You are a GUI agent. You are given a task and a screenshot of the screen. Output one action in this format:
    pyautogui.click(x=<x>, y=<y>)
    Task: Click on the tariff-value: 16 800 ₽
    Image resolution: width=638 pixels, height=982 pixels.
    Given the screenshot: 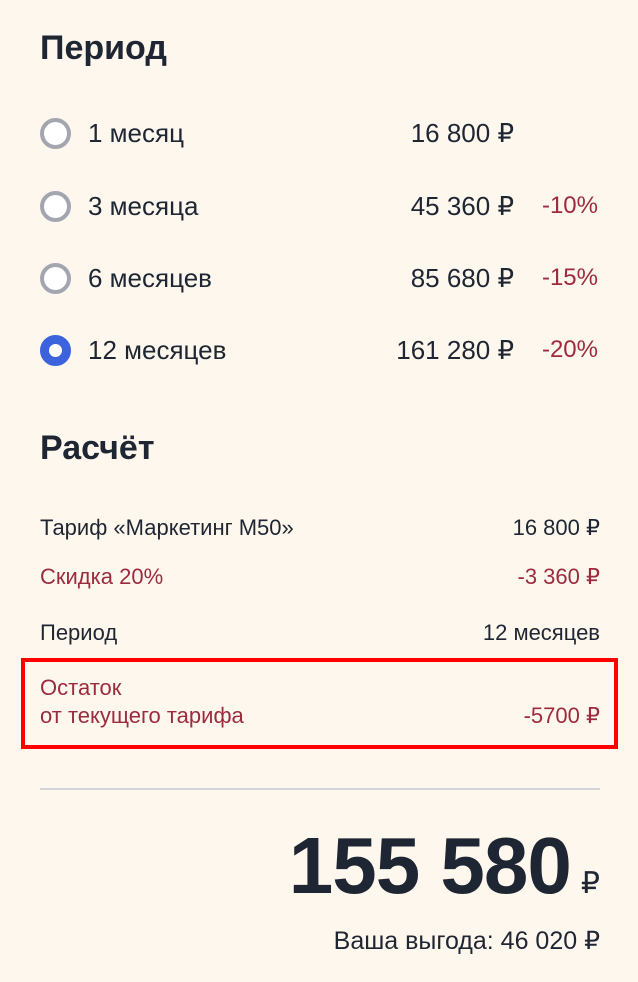 What is the action you would take?
    pyautogui.click(x=556, y=527)
    